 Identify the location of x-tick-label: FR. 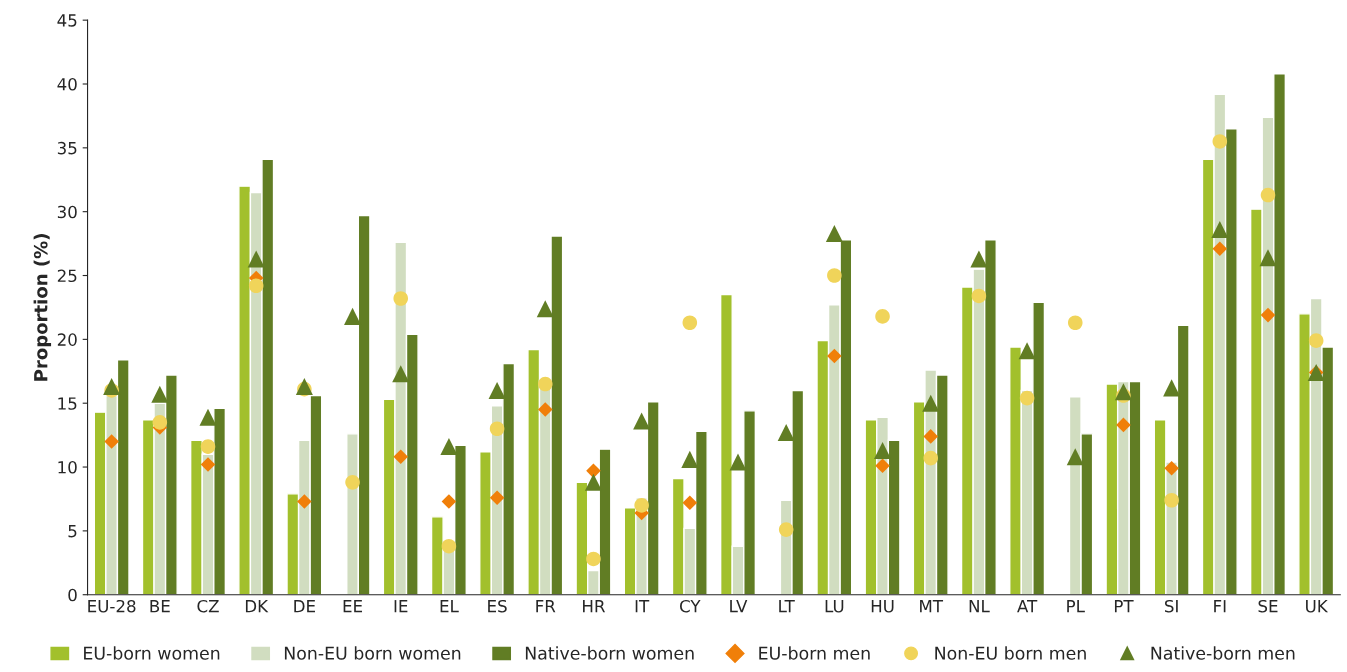
(546, 606).